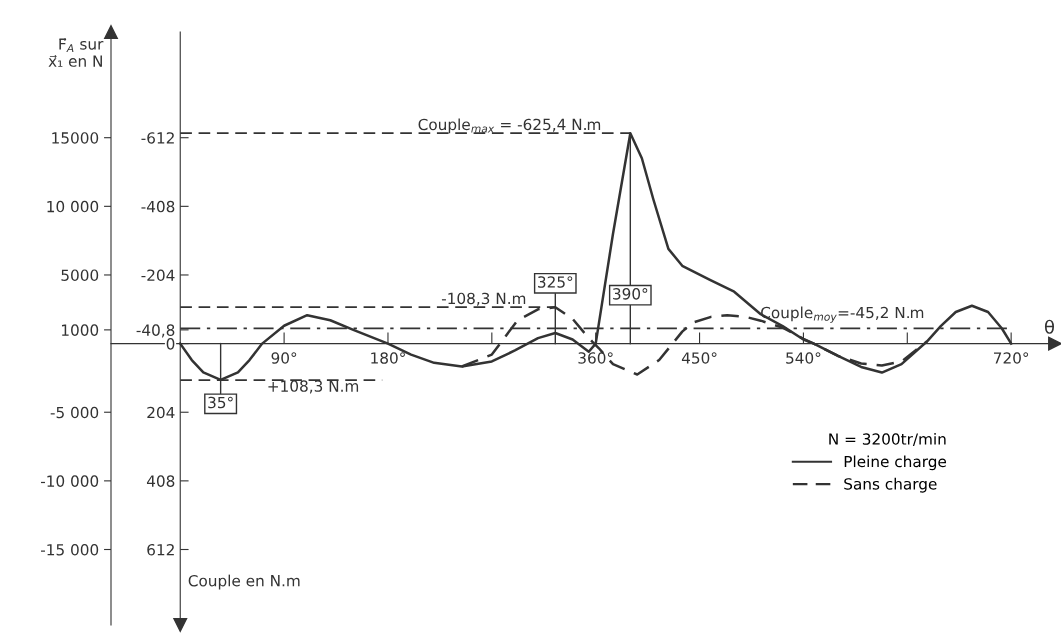 The height and width of the screenshot is (636, 1061). Describe the element at coordinates (158, 206) in the screenshot. I see `y2-tick-label: -408` at that location.